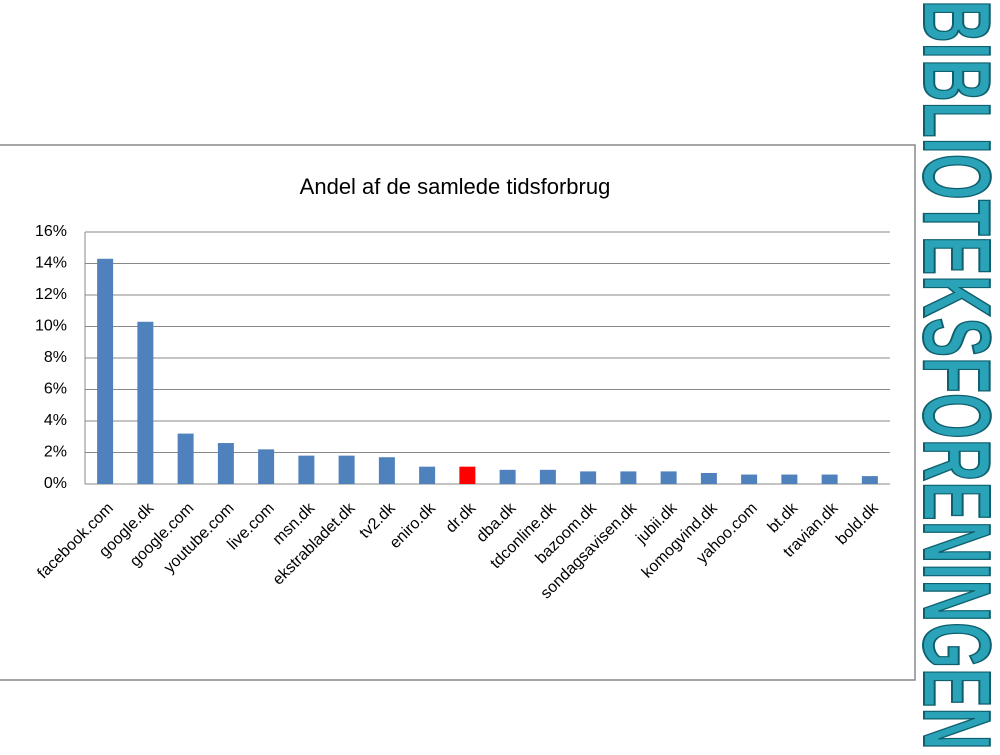  Describe the element at coordinates (51, 263) in the screenshot. I see `y-tick-label: 14%` at that location.